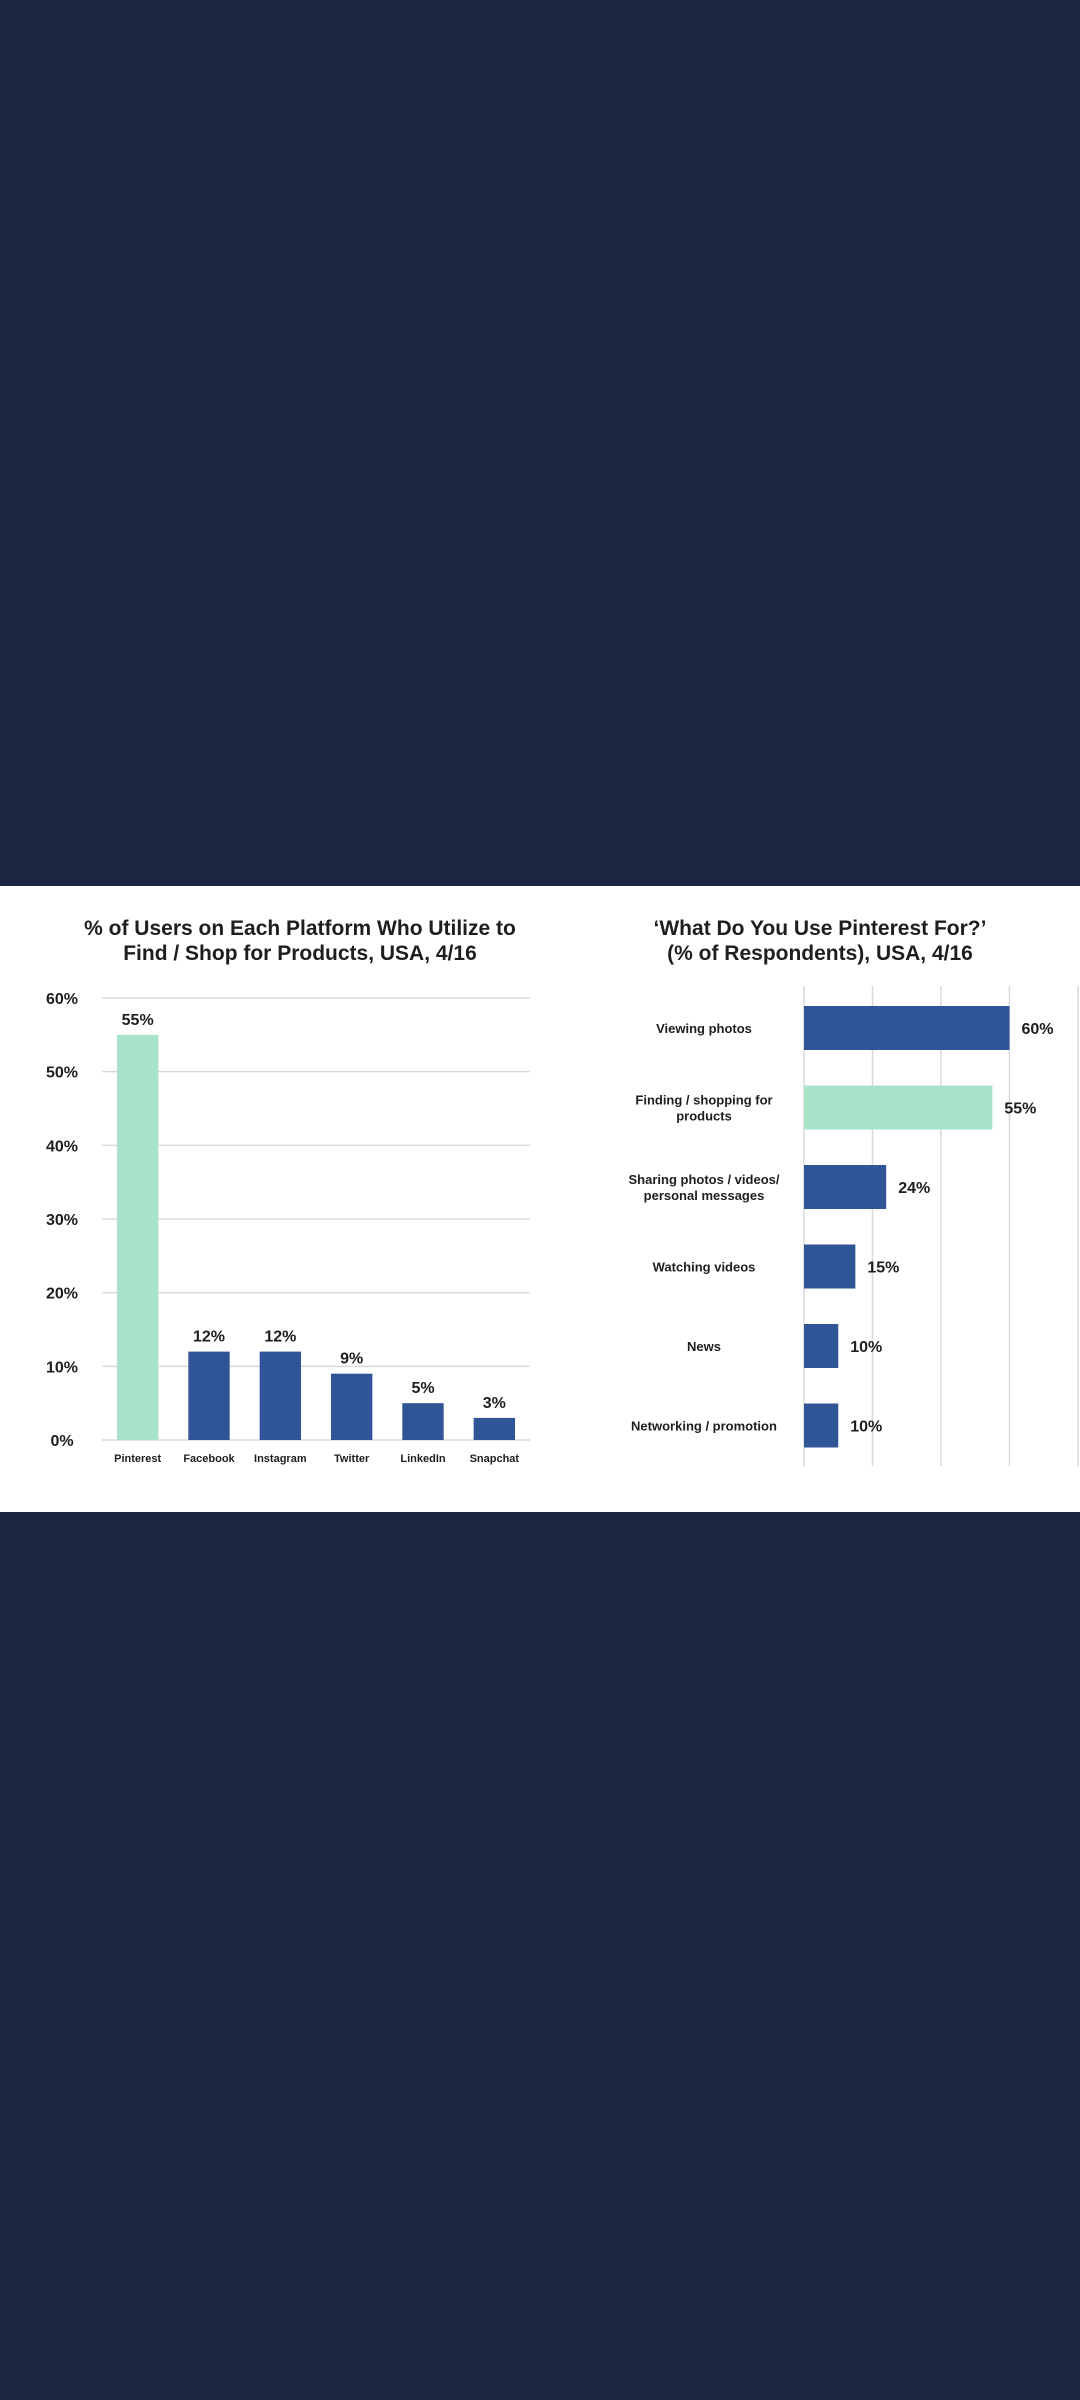 This screenshot has width=1080, height=2400. What do you see at coordinates (704, 1116) in the screenshot?
I see `right-y-category-label: products` at bounding box center [704, 1116].